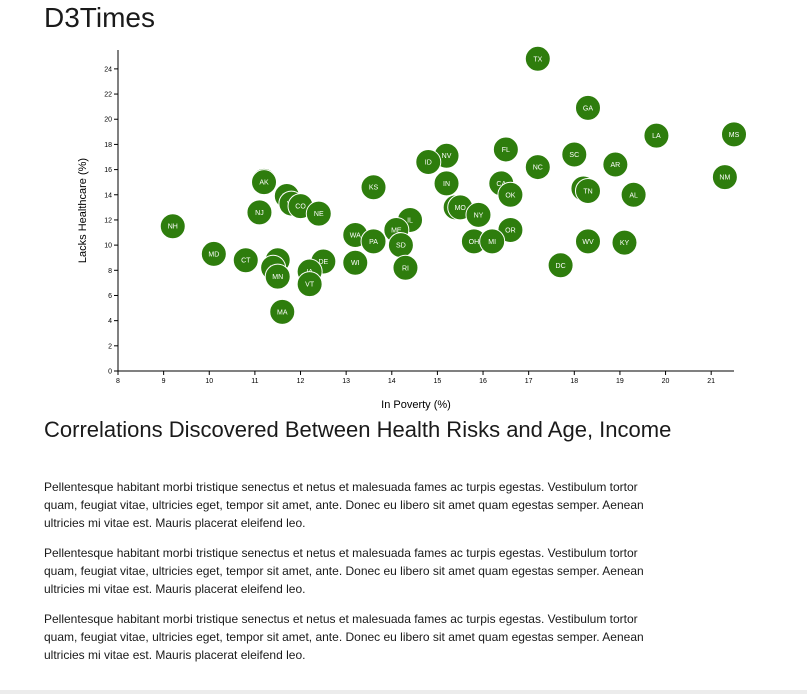 The image size is (807, 694). I want to click on state-marker-nh: NH, so click(172, 226).